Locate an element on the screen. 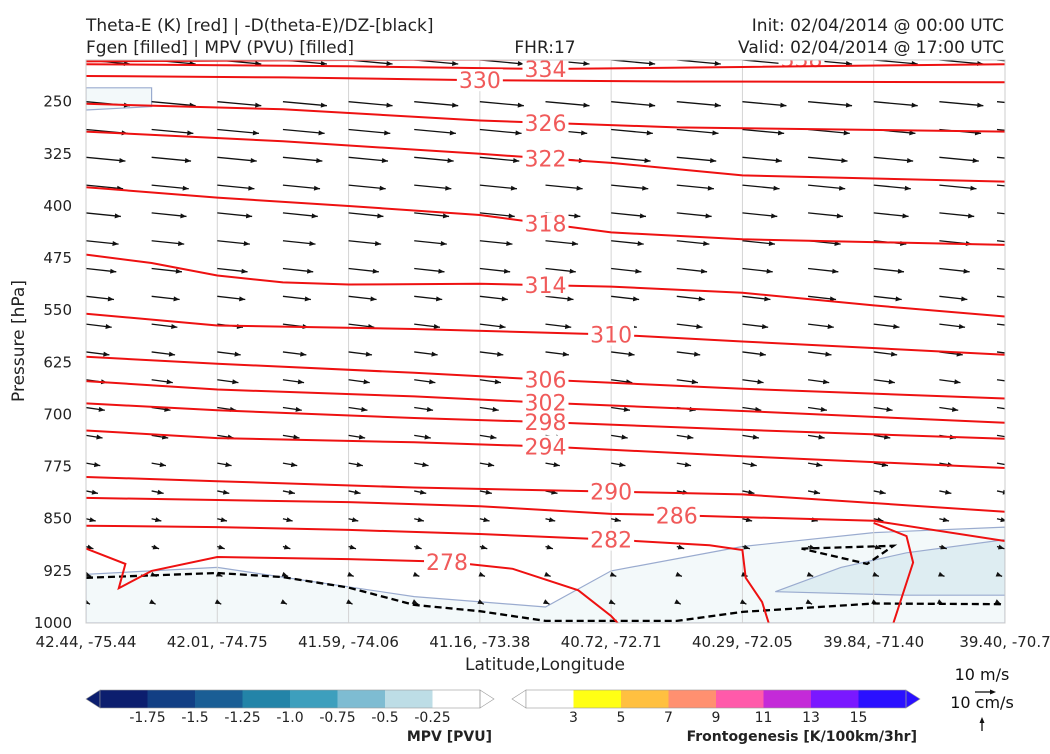  y-tick-475: 475 is located at coordinates (57, 258).